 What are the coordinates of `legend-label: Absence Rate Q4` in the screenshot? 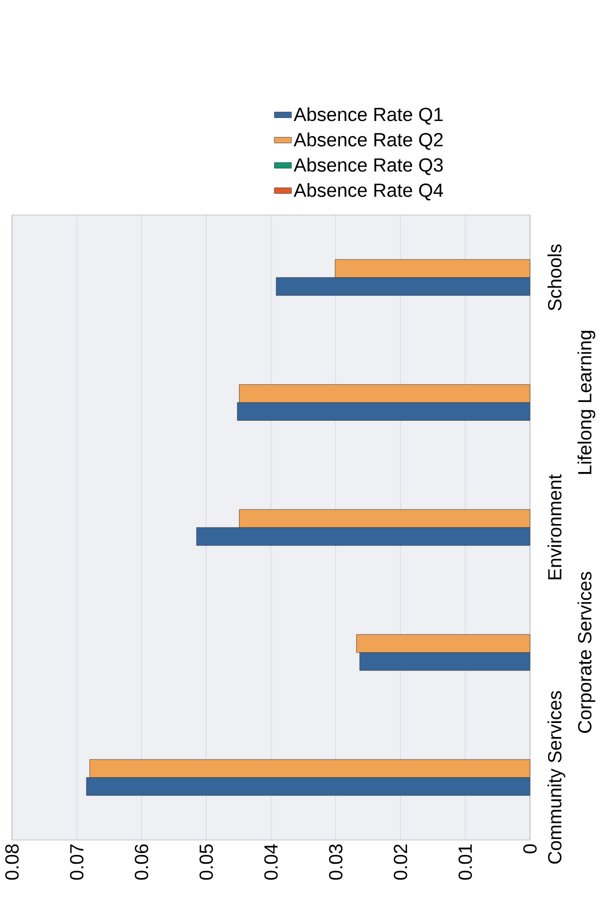 It's located at (369, 191).